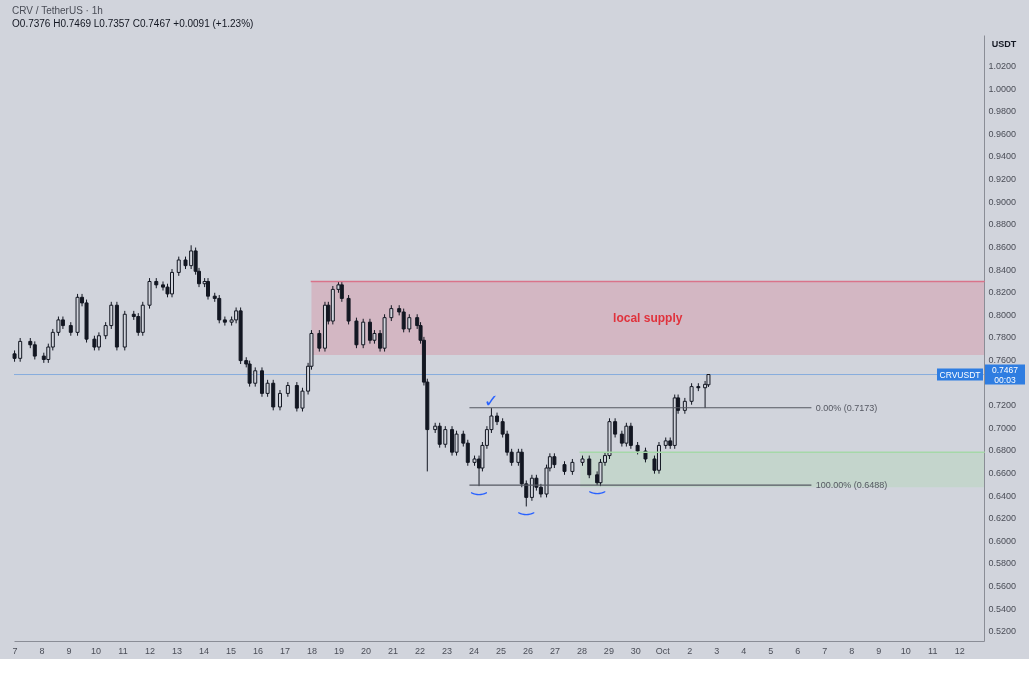  What do you see at coordinates (500, 650) in the screenshot?
I see `x-tick-label: 25` at bounding box center [500, 650].